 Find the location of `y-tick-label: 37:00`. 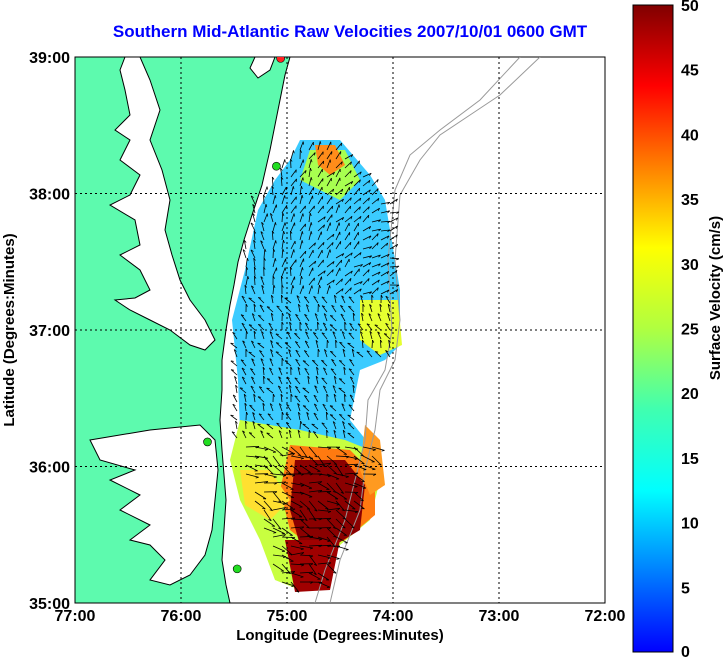

y-tick-label: 37:00 is located at coordinates (49, 331).